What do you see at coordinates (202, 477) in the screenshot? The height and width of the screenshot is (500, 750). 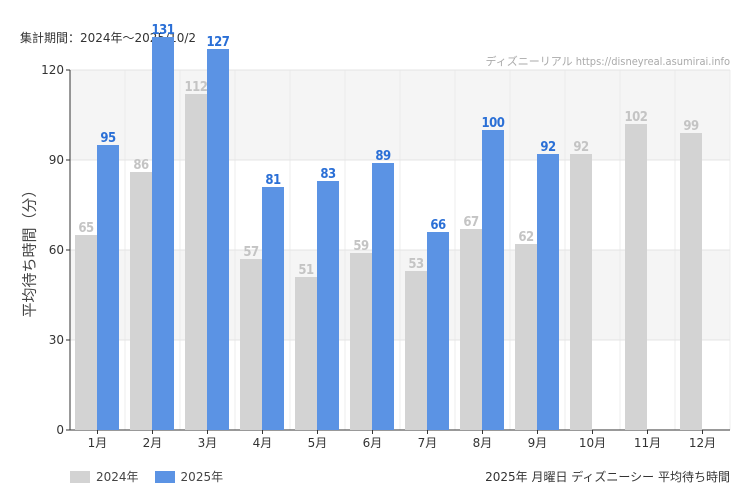 I see `legend-label-2025: 2025年` at bounding box center [202, 477].